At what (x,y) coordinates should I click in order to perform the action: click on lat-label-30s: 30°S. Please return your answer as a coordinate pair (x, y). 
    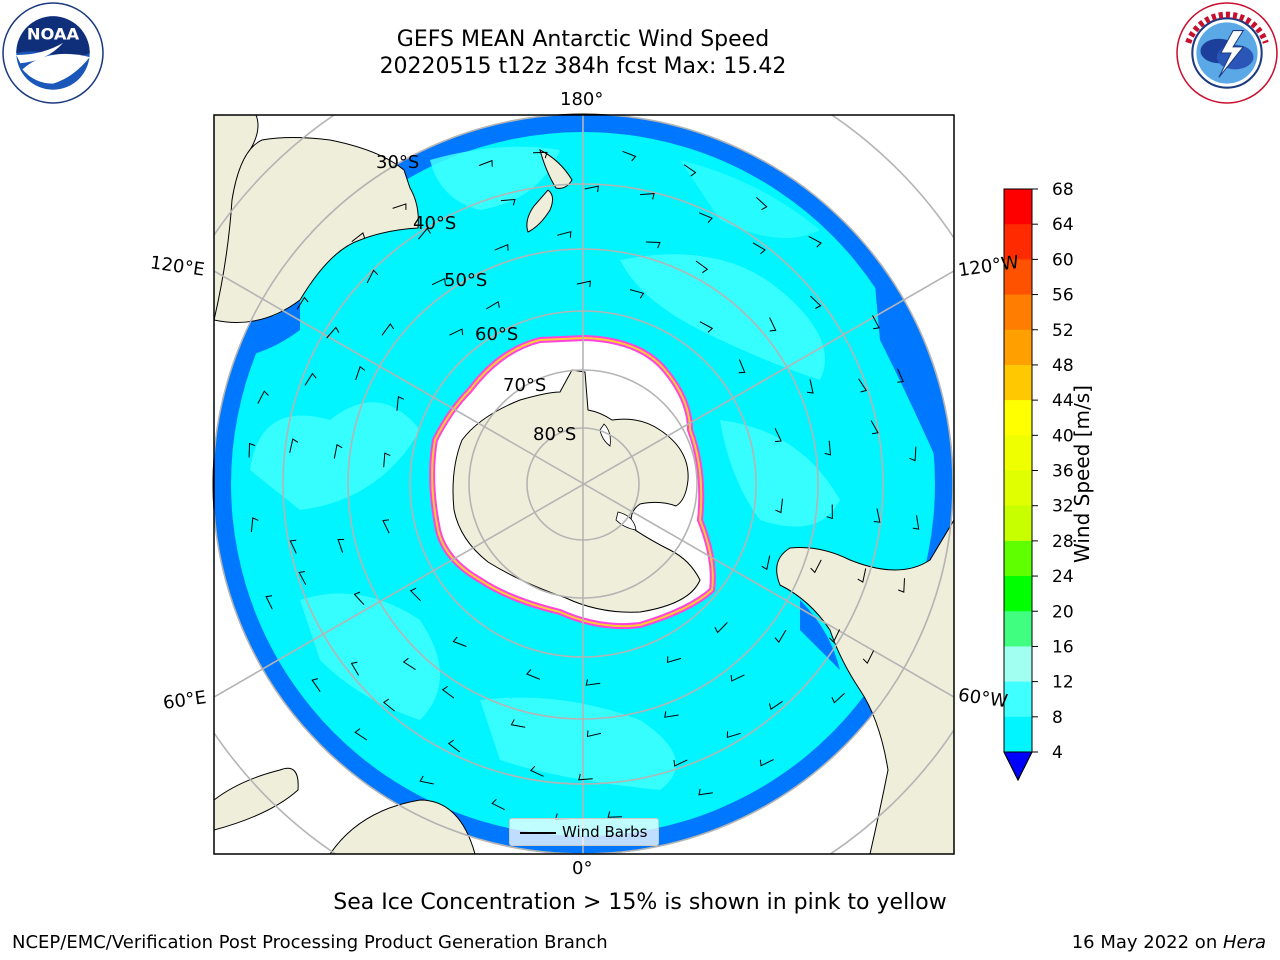
    Looking at the image, I should click on (398, 162).